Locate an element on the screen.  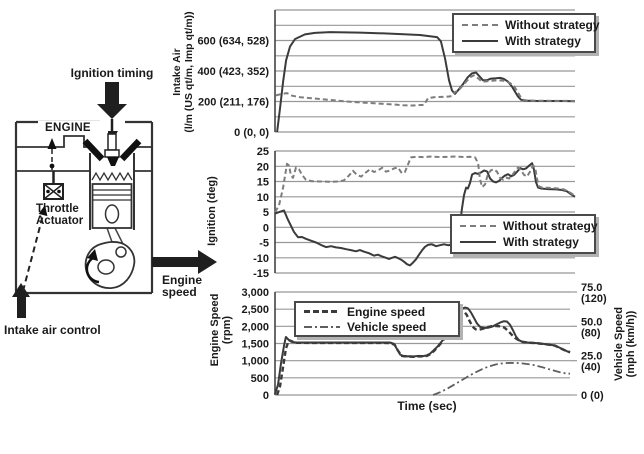
right-y-tick-label: 0 (0) is located at coordinates (592, 396).